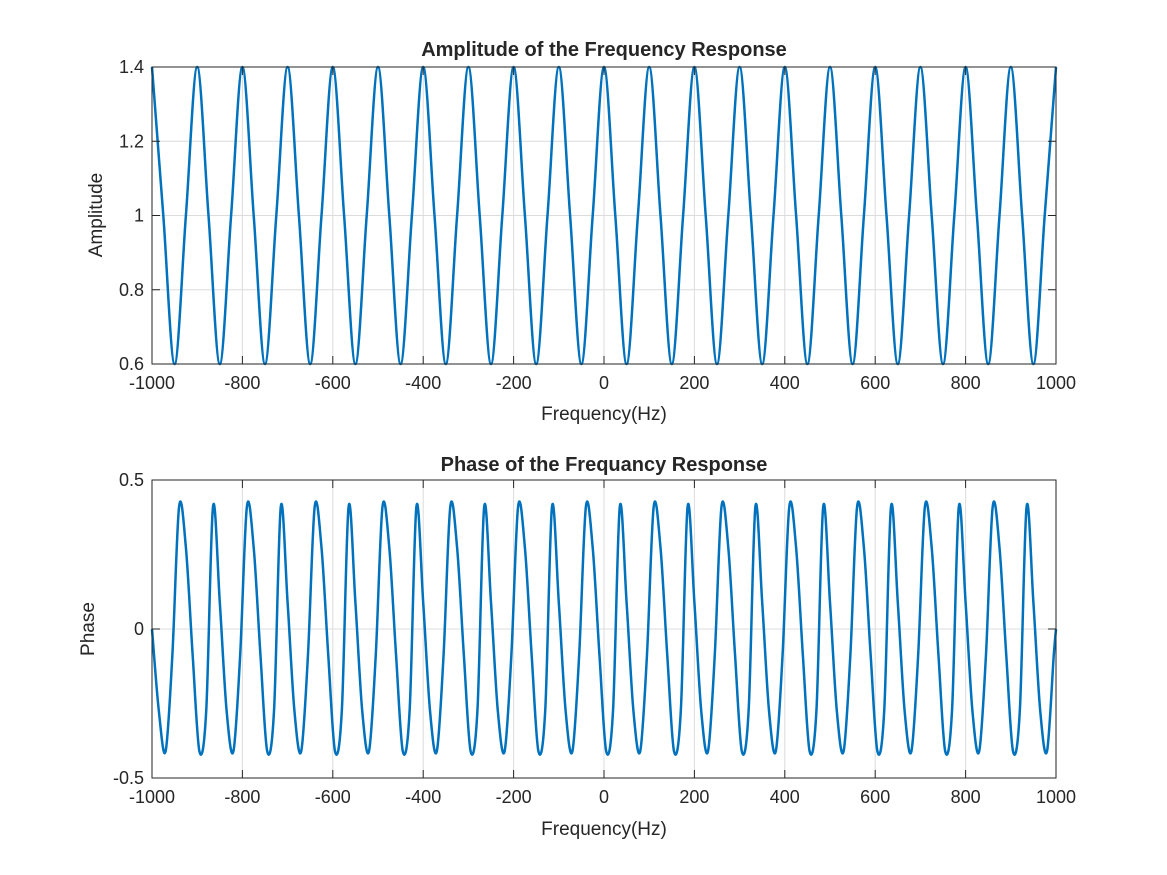 Image resolution: width=1167 pixels, height=875 pixels. I want to click on amplitude-x-tick-label: -200, so click(514, 383).